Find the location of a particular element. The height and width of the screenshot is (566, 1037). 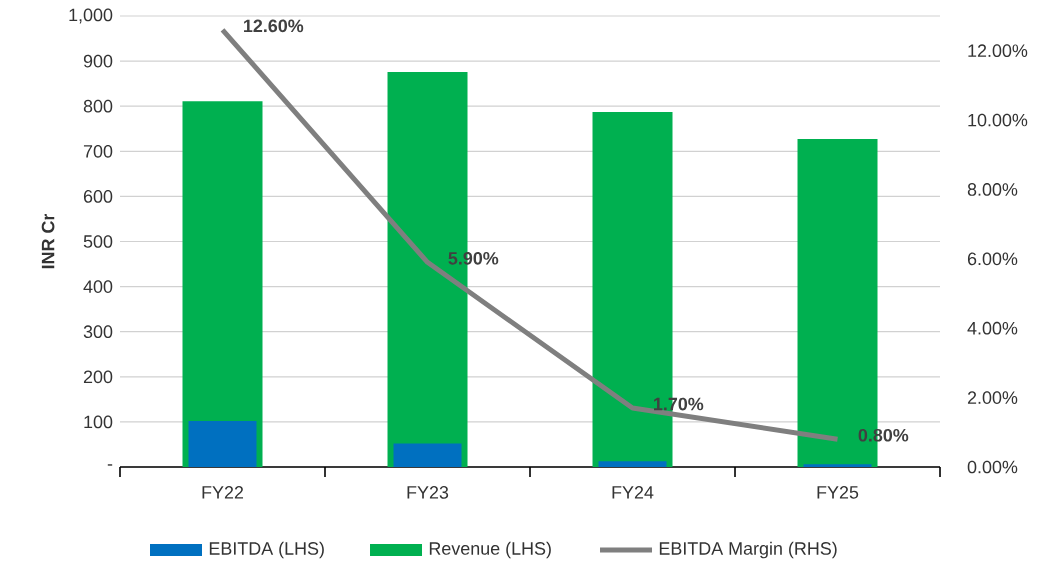

y2-tick-label: 0.00% is located at coordinates (992, 467).